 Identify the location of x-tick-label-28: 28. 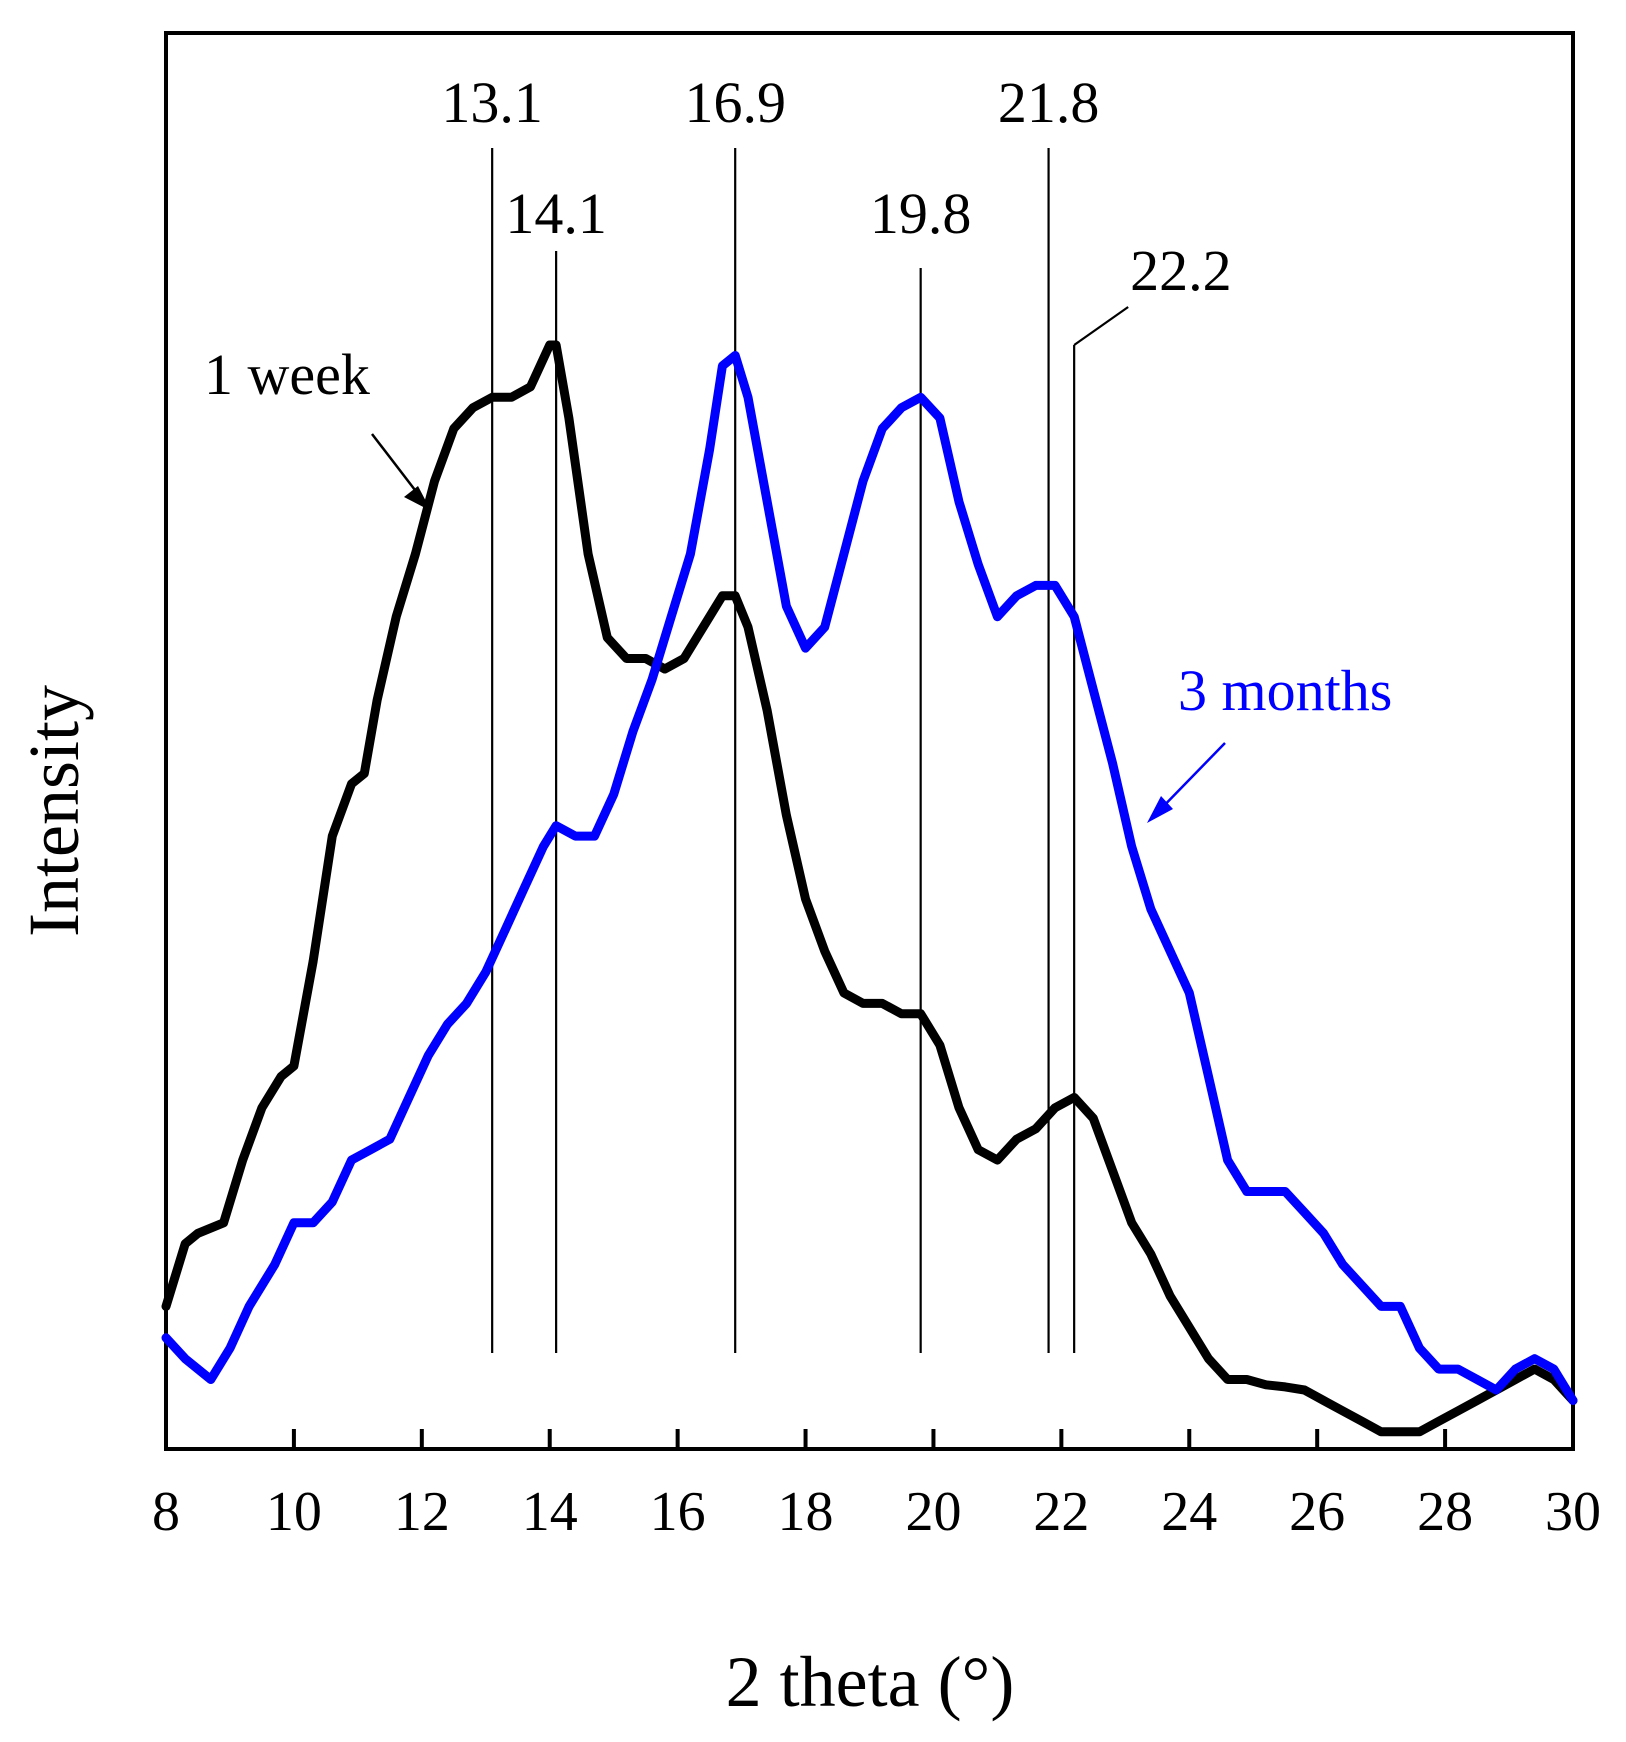
(1445, 1512).